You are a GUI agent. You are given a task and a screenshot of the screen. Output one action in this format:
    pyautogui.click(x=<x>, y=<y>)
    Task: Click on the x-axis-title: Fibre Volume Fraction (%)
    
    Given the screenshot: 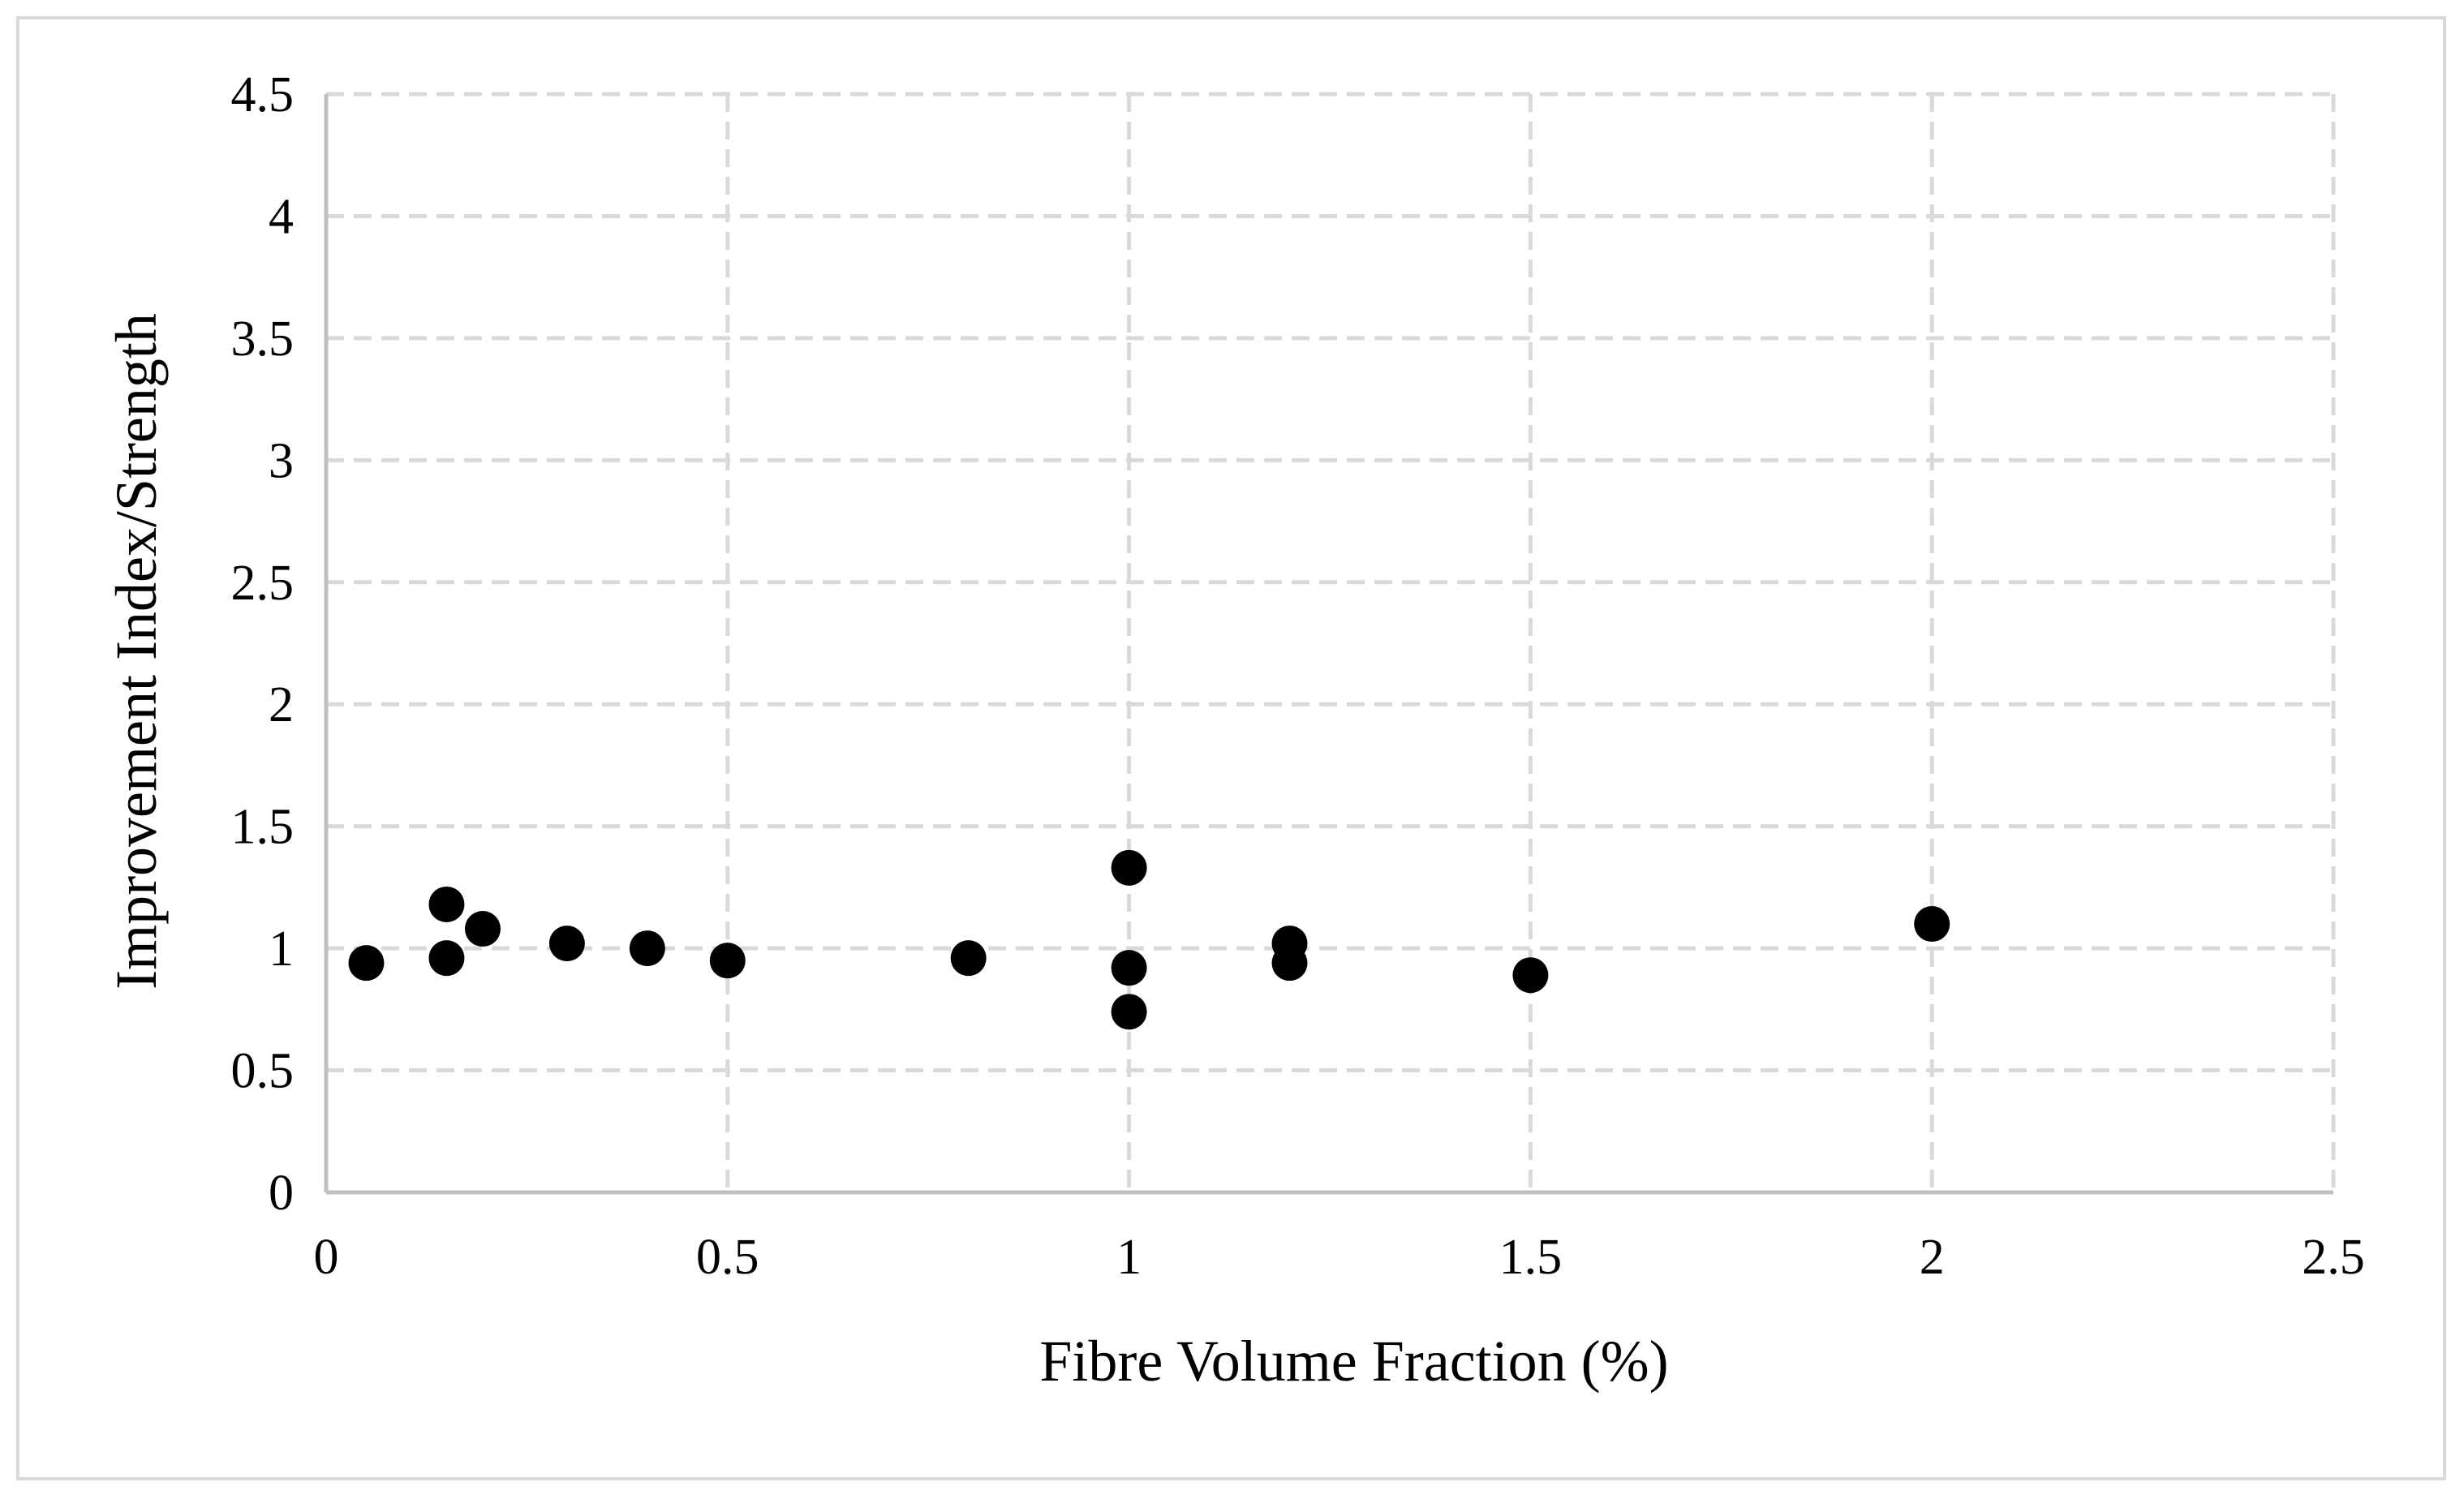 What is the action you would take?
    pyautogui.click(x=1353, y=1361)
    